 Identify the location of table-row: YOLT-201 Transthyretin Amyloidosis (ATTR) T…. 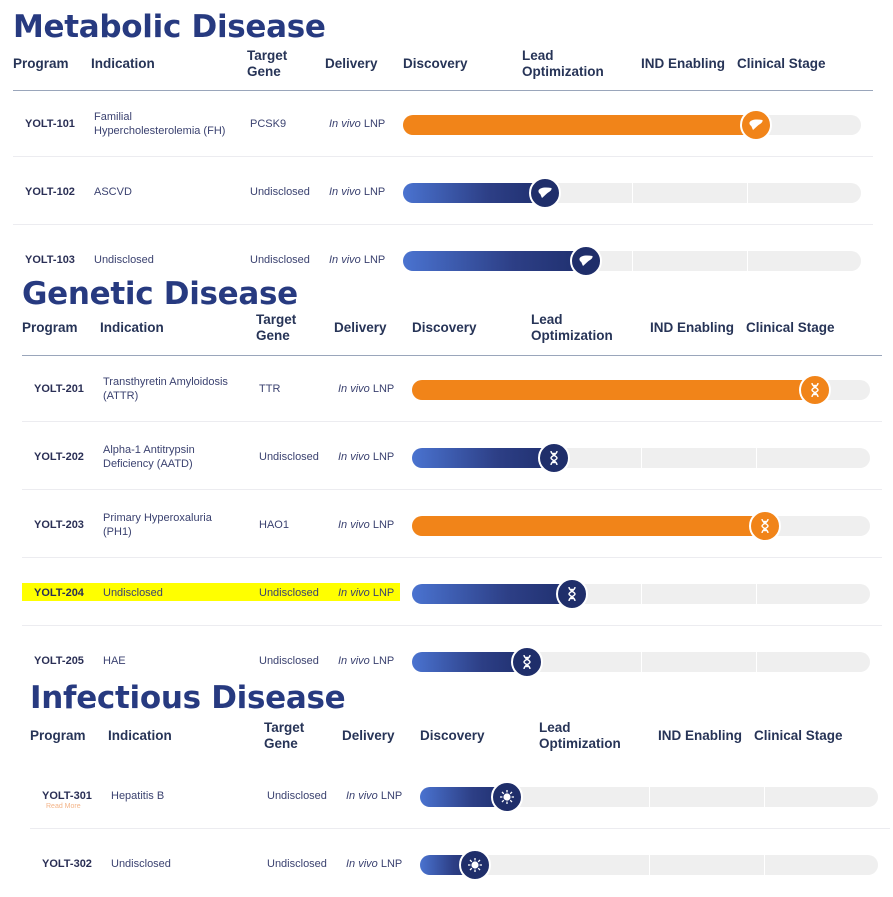
(452, 389).